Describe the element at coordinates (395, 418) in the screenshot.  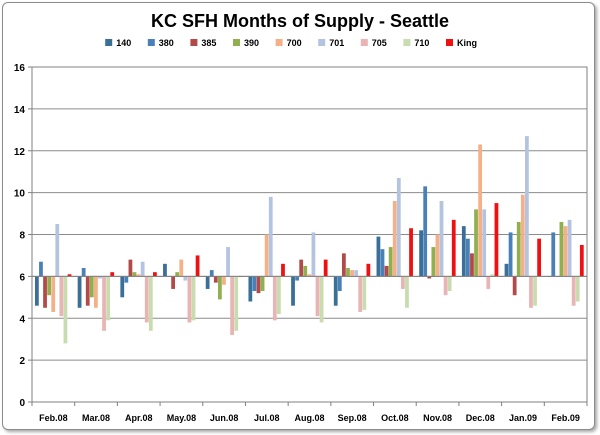
I see `x-tick-label: Oct.08` at that location.